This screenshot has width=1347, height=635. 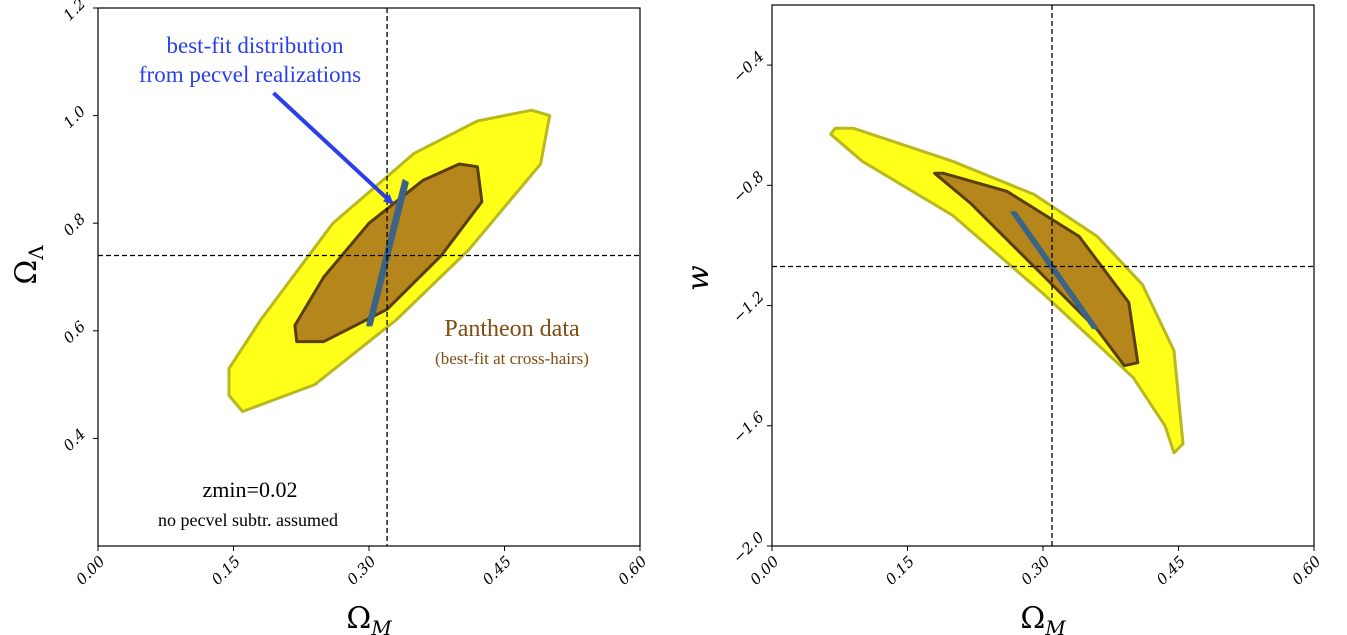 I want to click on annotation-text: from pecvel realizations, so click(x=250, y=74).